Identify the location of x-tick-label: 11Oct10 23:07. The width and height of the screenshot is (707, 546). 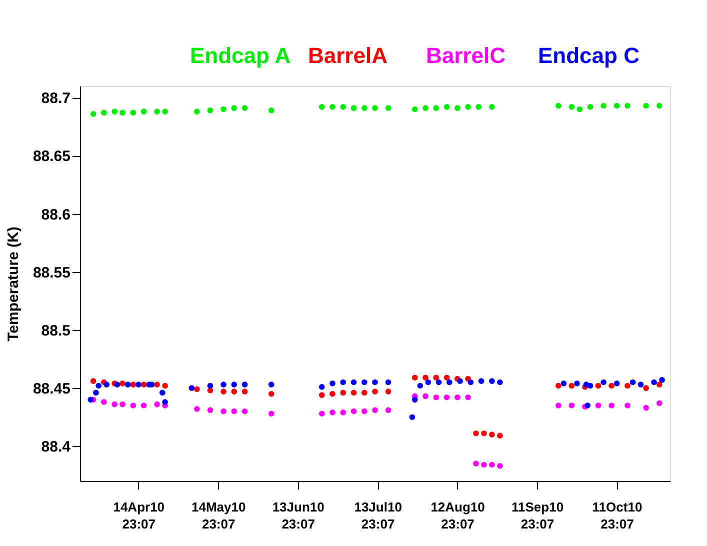
(617, 516).